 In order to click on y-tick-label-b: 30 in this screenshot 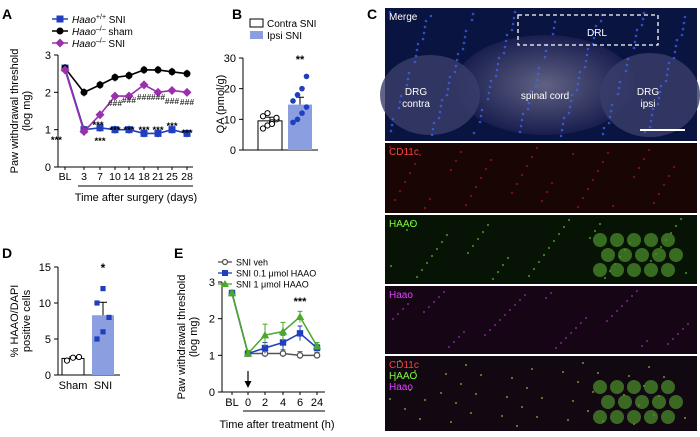, I will do `click(230, 59)`.